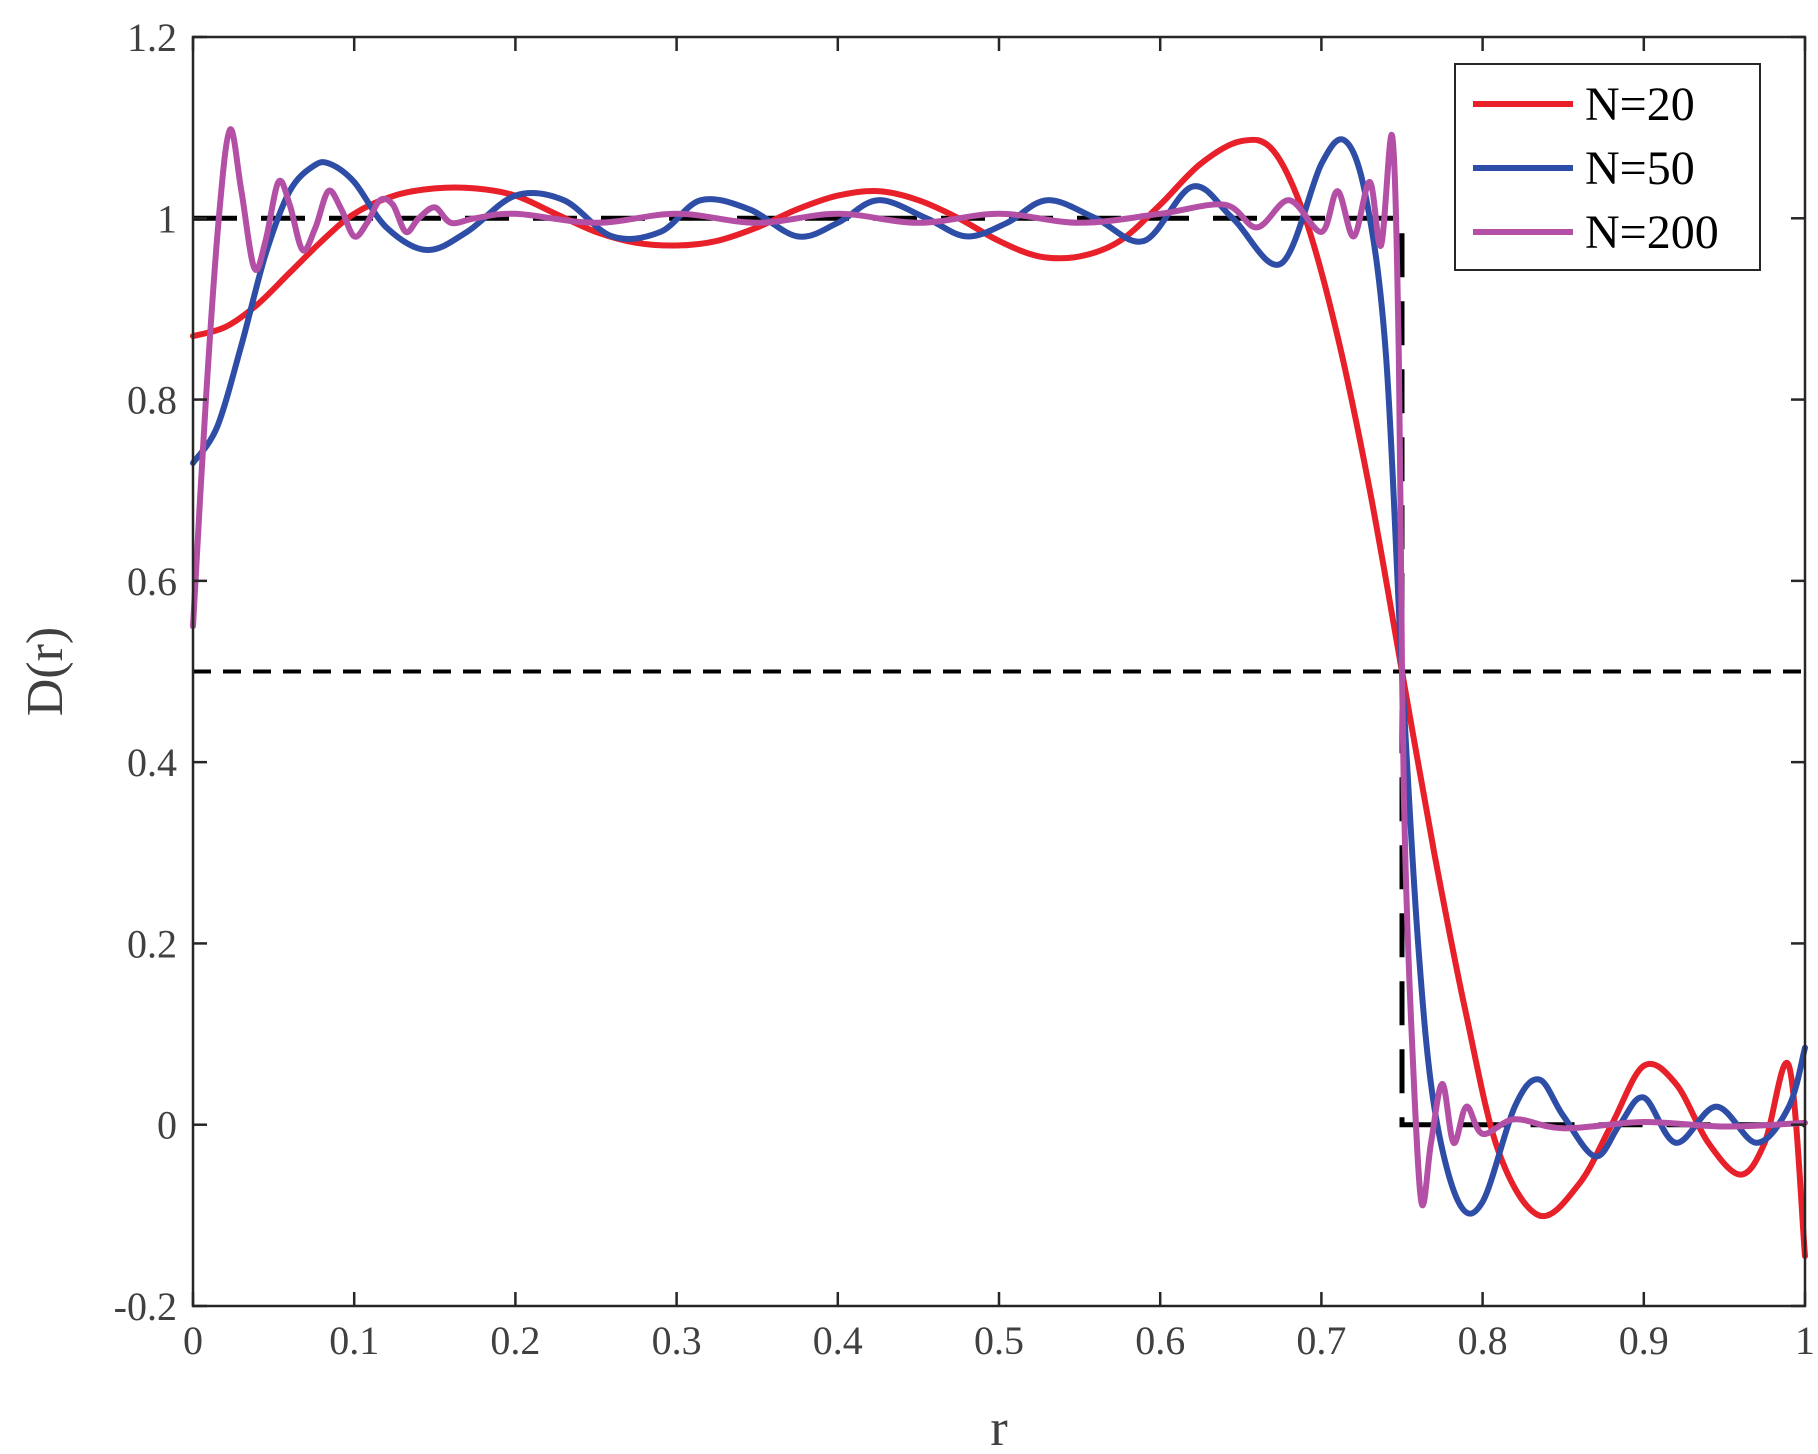 This screenshot has height=1454, width=1818. I want to click on y-tick-label: 0.2, so click(152, 943).